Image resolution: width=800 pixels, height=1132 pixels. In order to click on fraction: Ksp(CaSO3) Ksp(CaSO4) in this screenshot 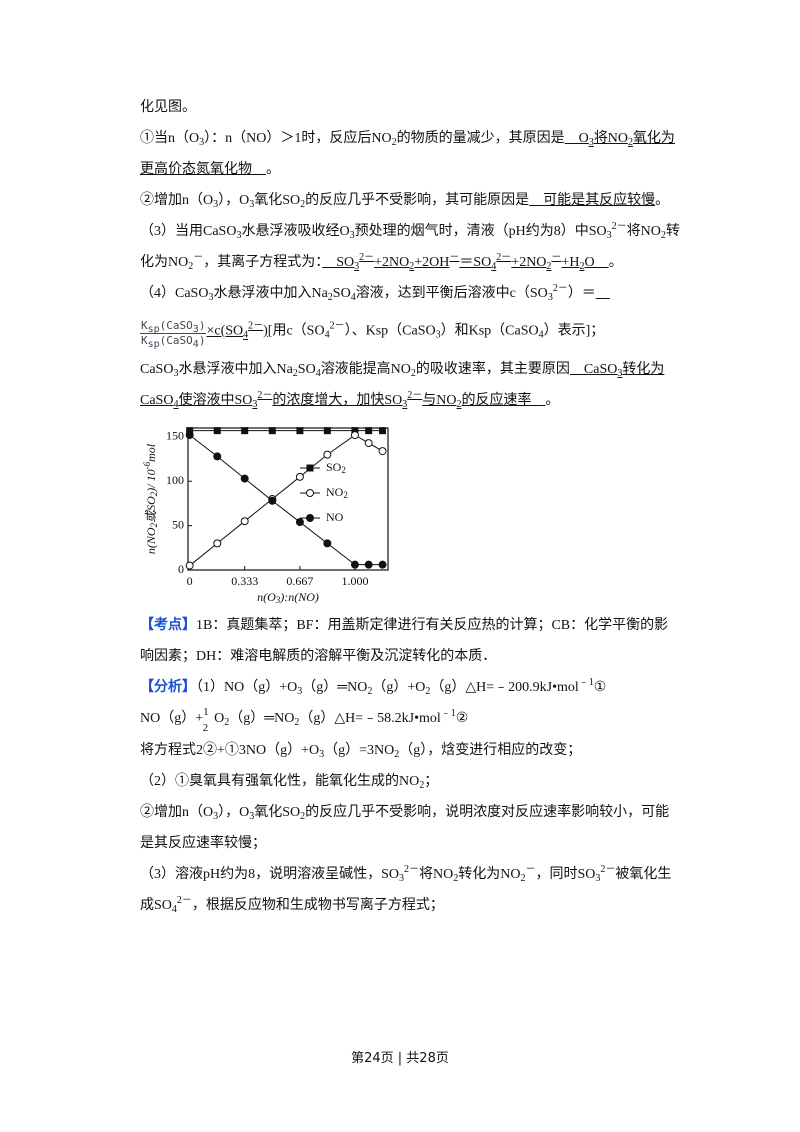, I will do `click(173, 334)`.